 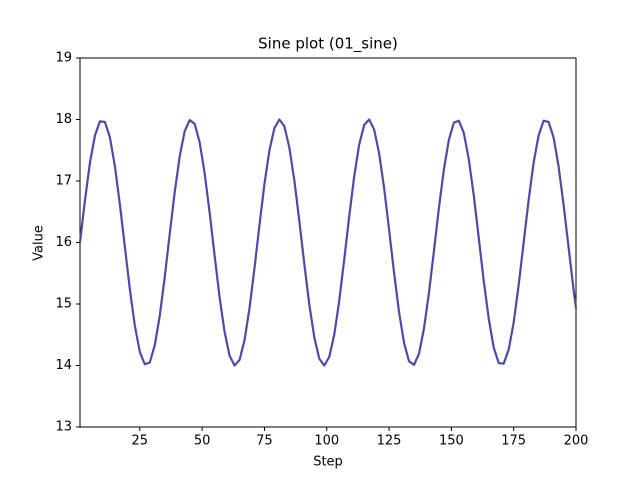 What do you see at coordinates (63, 365) in the screenshot?
I see `y-tick-label: 14` at bounding box center [63, 365].